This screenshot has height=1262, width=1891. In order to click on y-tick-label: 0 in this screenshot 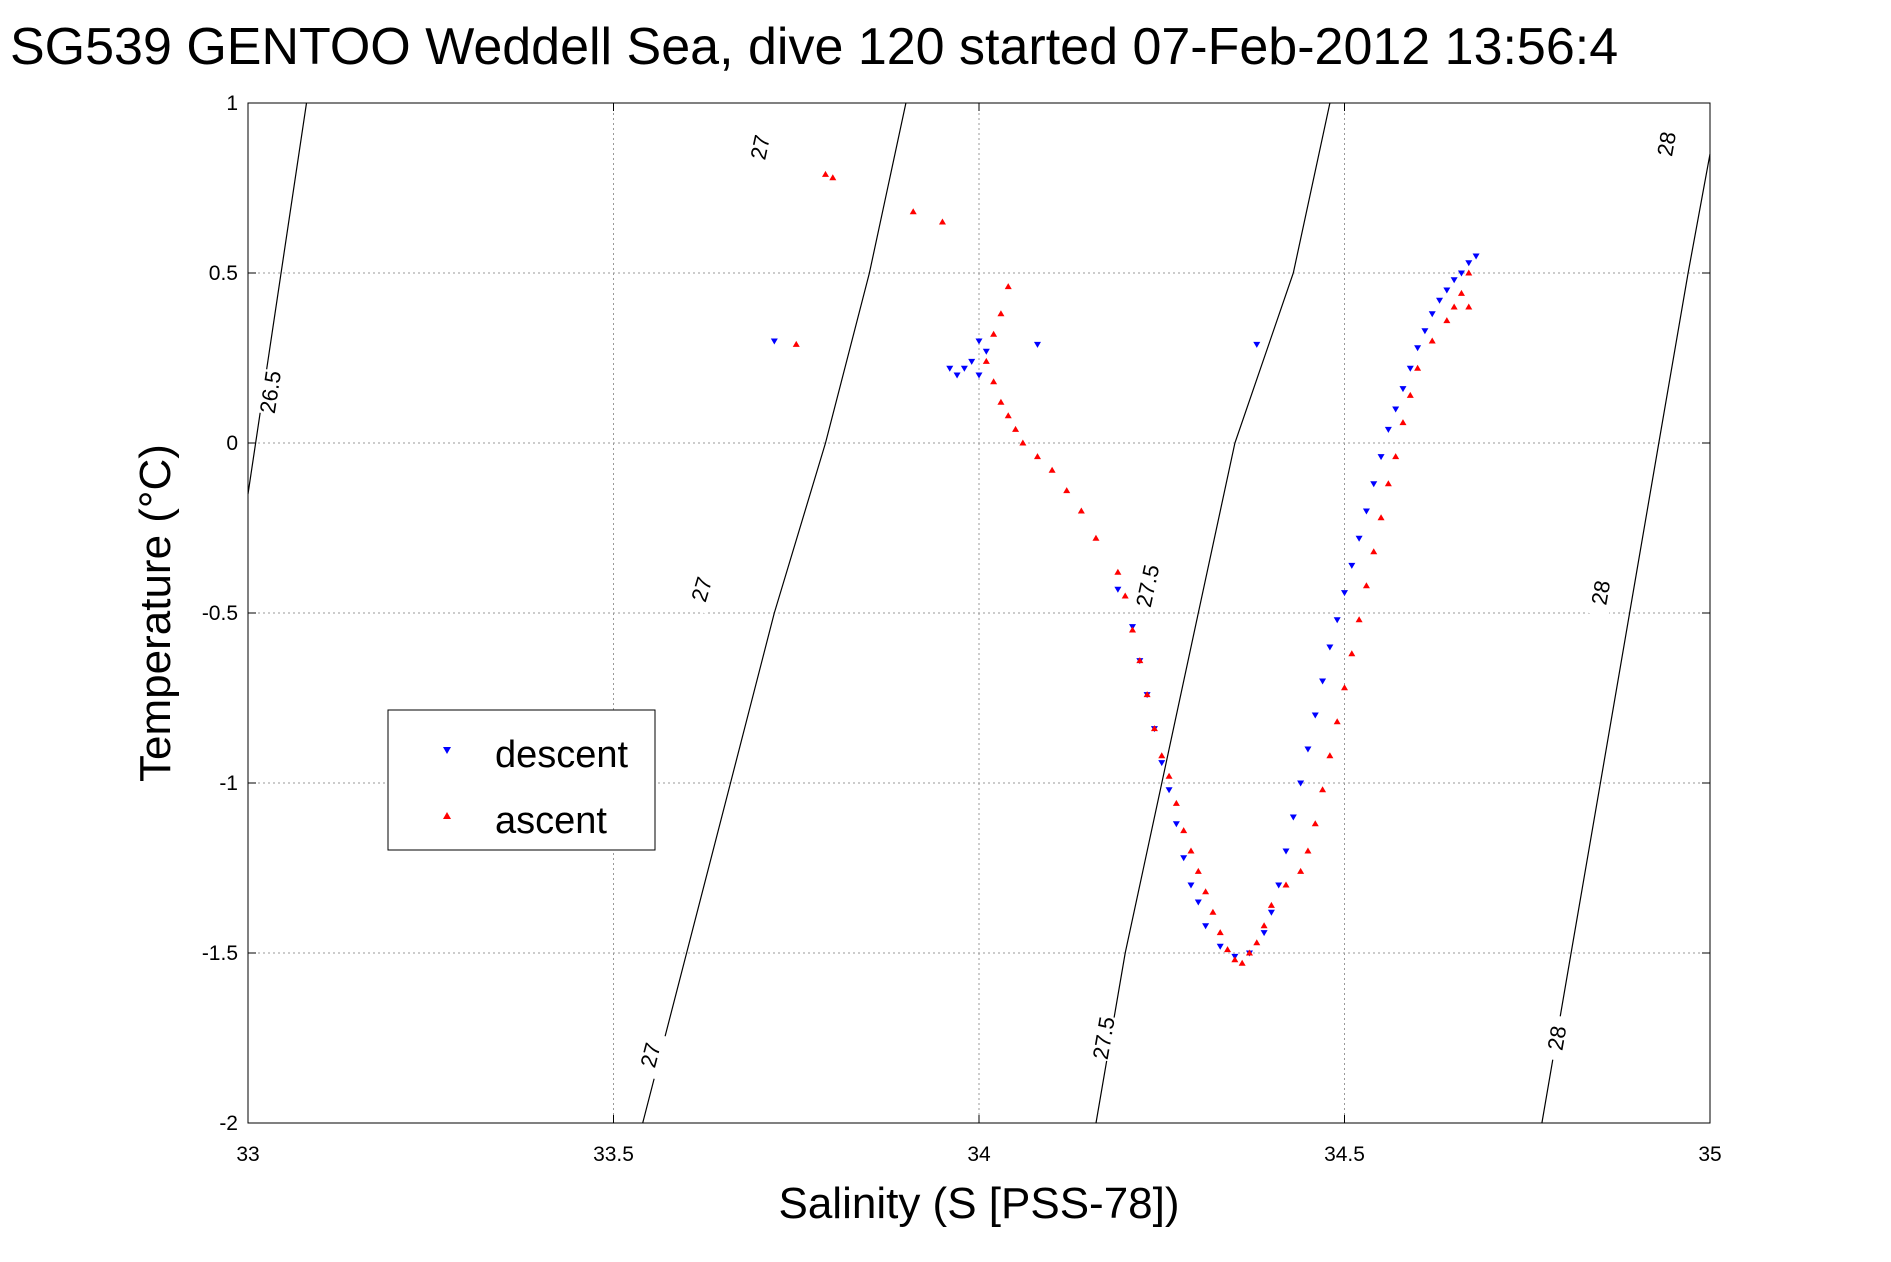, I will do `click(232, 443)`.